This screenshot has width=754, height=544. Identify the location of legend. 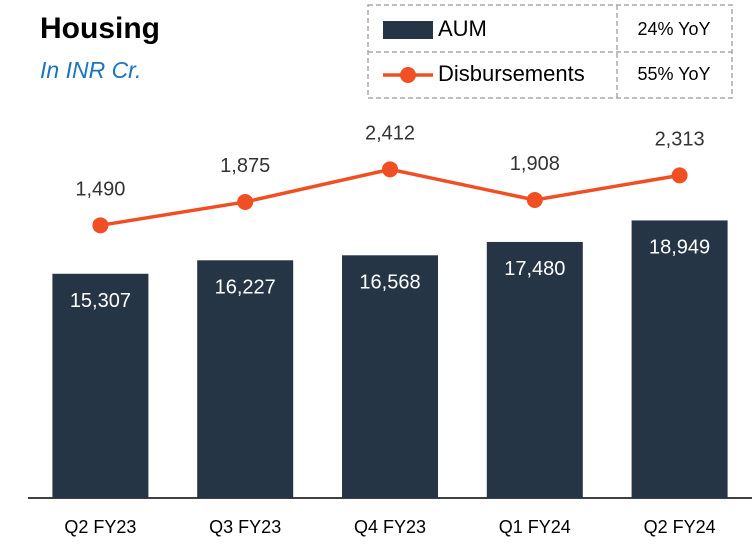
(550, 51).